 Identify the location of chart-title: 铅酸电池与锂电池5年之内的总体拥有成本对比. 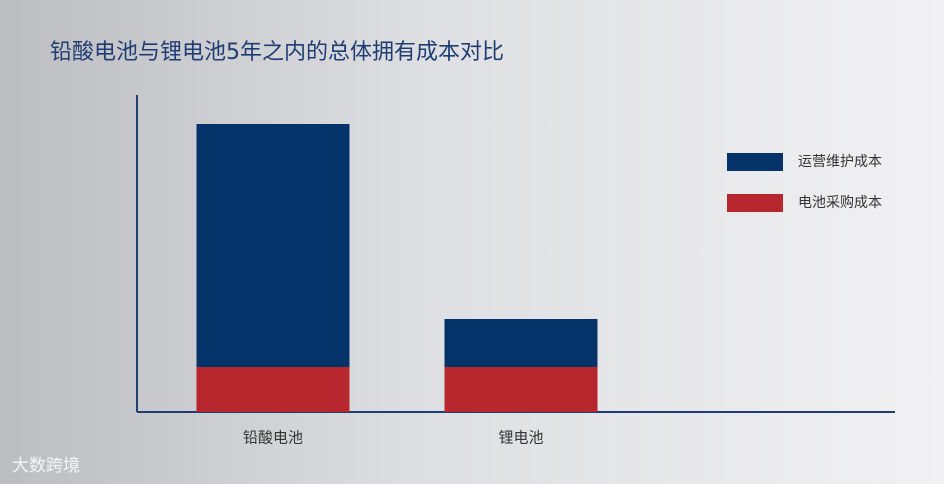
(277, 52).